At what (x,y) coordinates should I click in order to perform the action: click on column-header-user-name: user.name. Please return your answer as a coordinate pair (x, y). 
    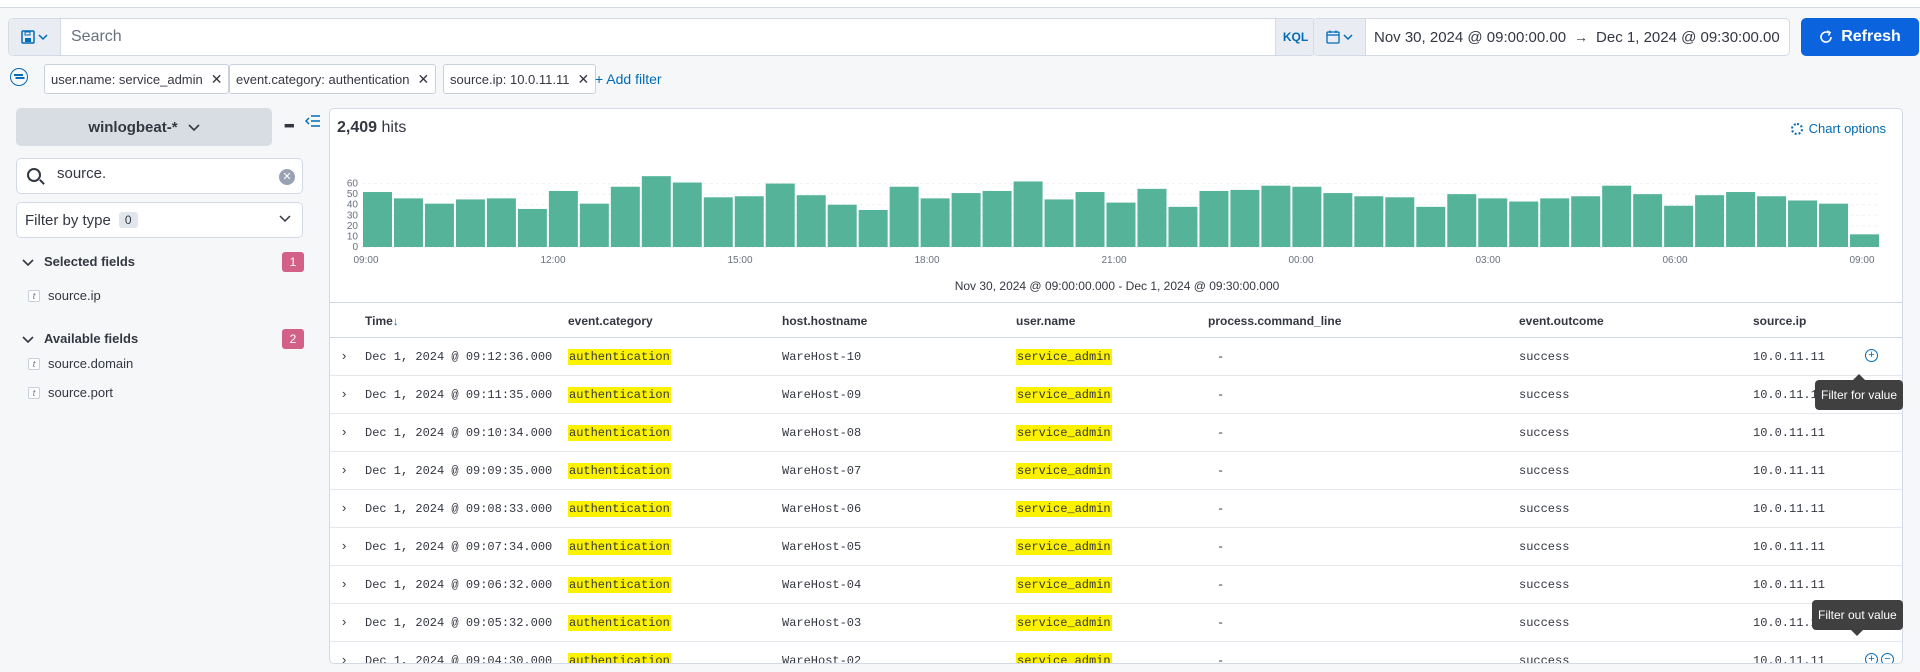
    Looking at the image, I should click on (1046, 321).